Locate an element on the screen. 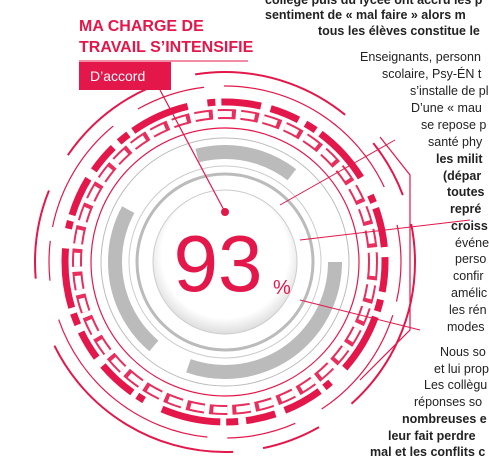  text-line: D’une « mau is located at coordinates (446, 108).